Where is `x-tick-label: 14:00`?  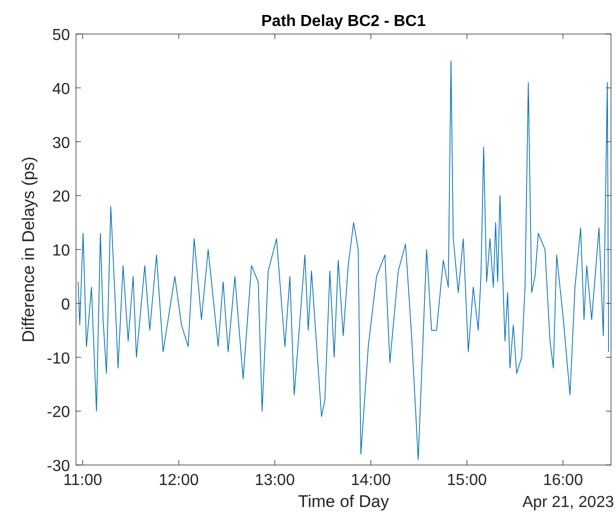
x-tick-label: 14:00 is located at coordinates (370, 480).